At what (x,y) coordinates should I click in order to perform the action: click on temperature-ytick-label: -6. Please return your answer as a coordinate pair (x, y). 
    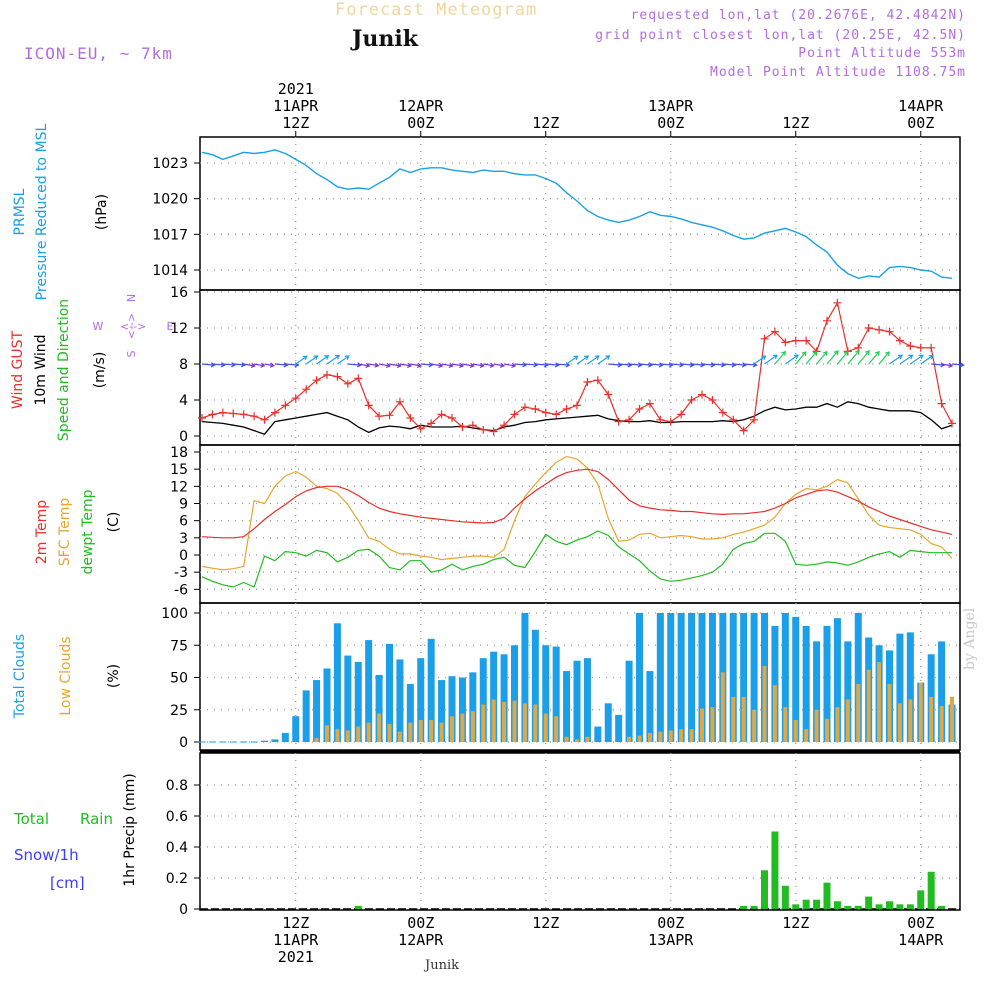
    Looking at the image, I should click on (181, 590).